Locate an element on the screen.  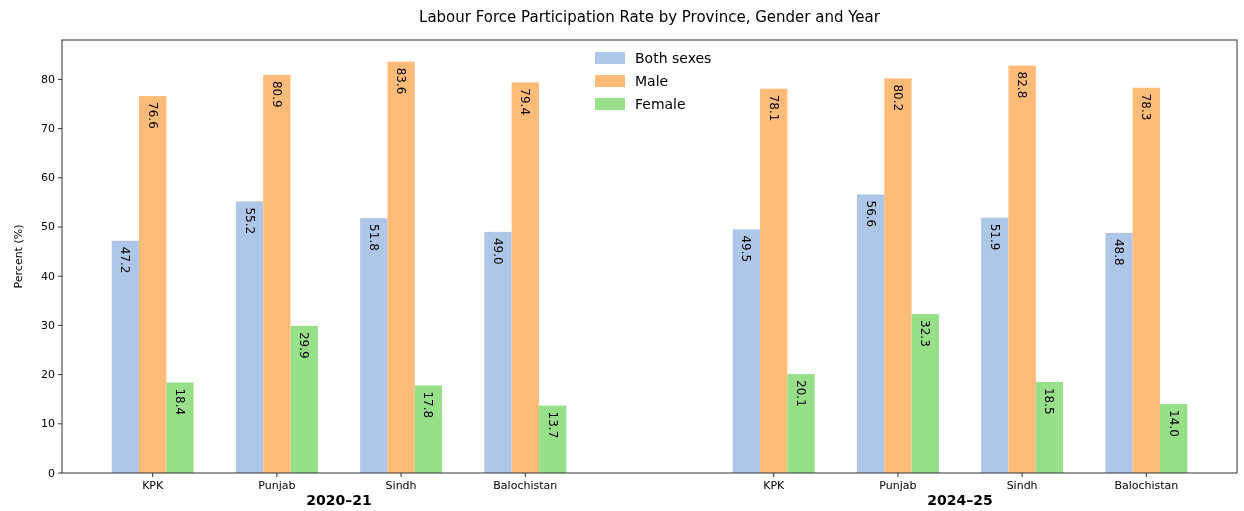
data-label: 49.0 is located at coordinates (497, 251).